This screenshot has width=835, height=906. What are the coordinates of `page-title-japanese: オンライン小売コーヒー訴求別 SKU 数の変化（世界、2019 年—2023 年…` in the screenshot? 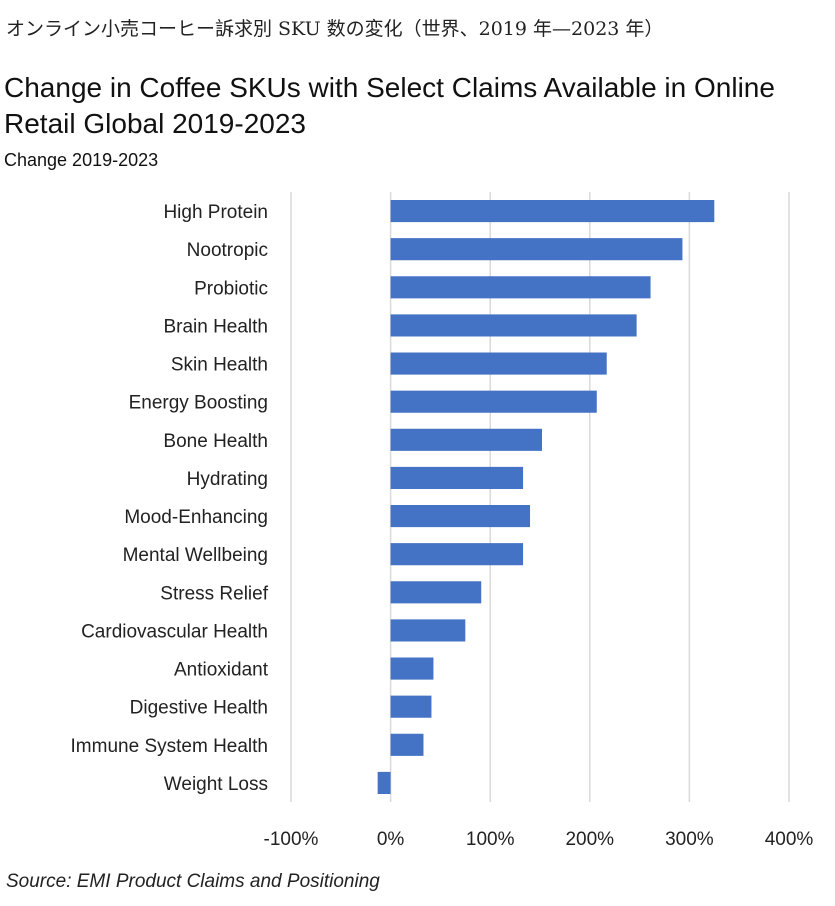 It's located at (335, 29).